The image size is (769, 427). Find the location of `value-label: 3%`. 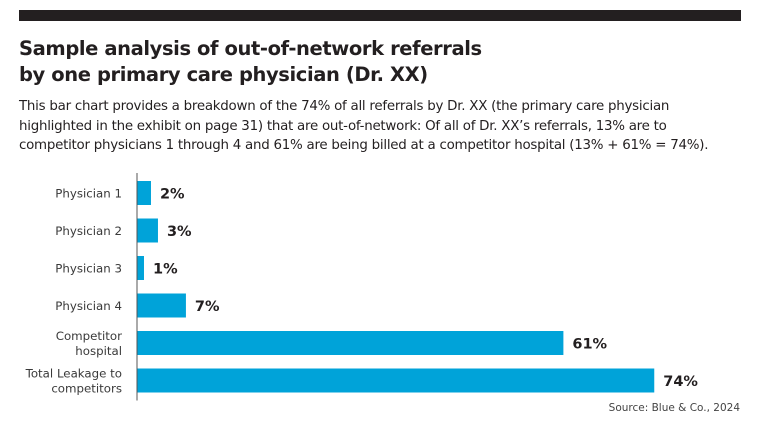

value-label: 3% is located at coordinates (179, 232).